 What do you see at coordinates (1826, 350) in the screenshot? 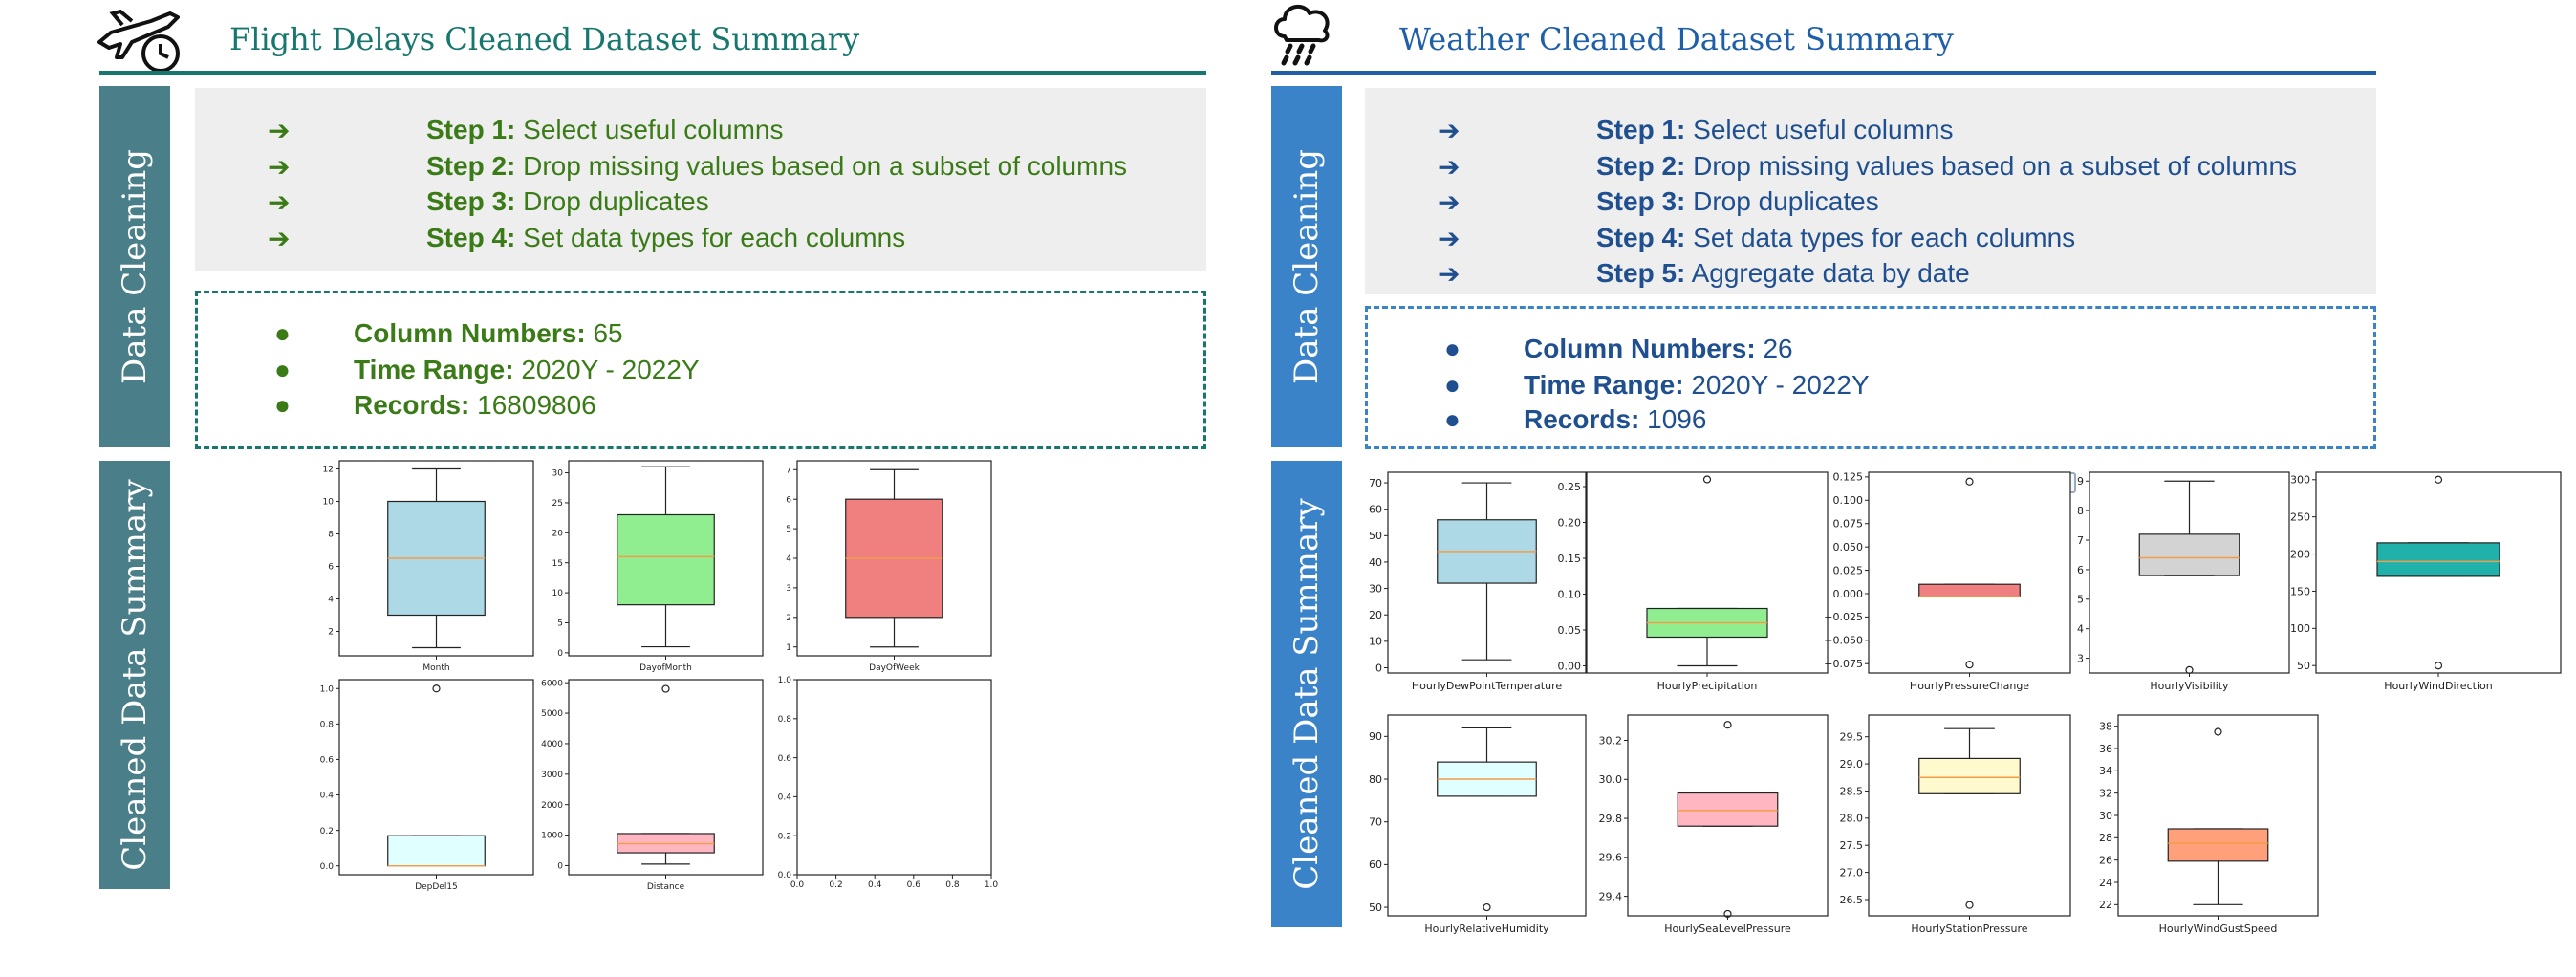
I see `weather-stat-row: ● Column Numbers: 26` at bounding box center [1826, 350].